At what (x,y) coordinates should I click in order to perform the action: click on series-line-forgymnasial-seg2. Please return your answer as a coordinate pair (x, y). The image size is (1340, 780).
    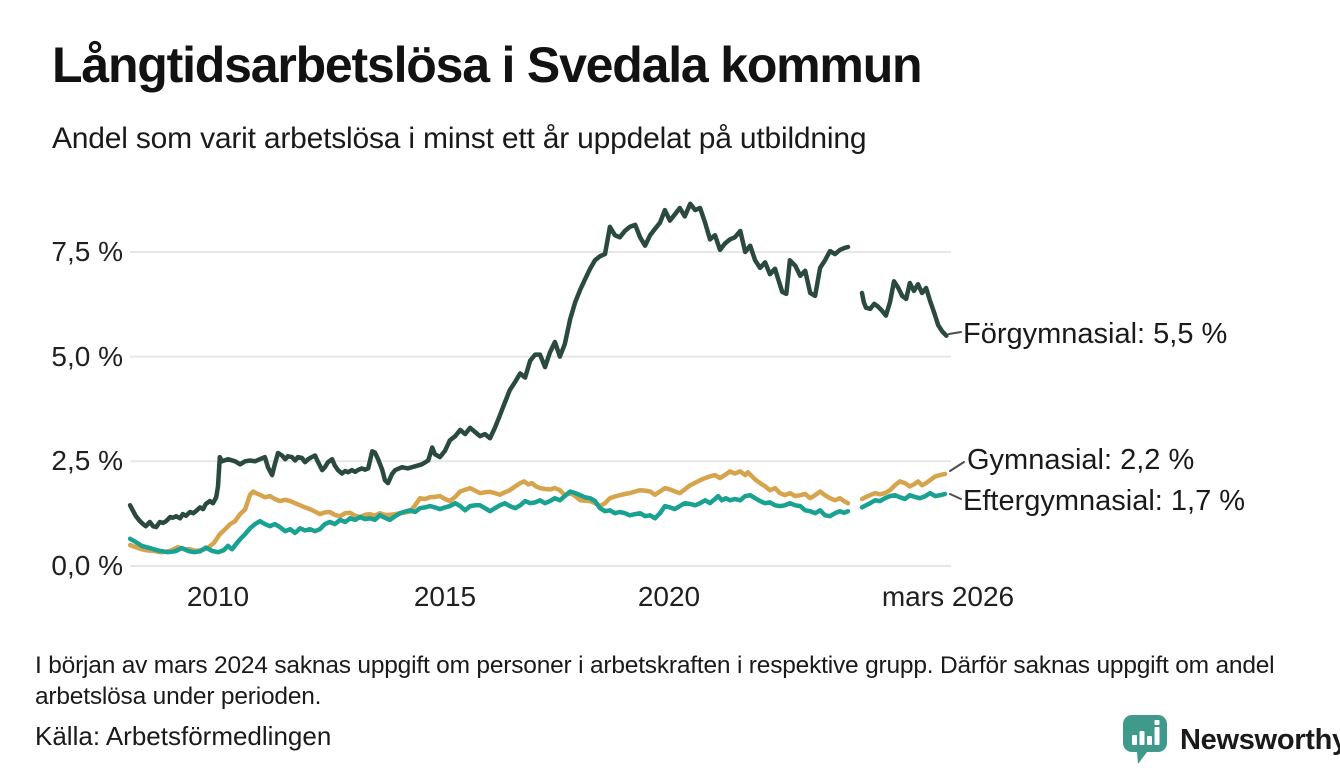
    Looking at the image, I should click on (904, 308).